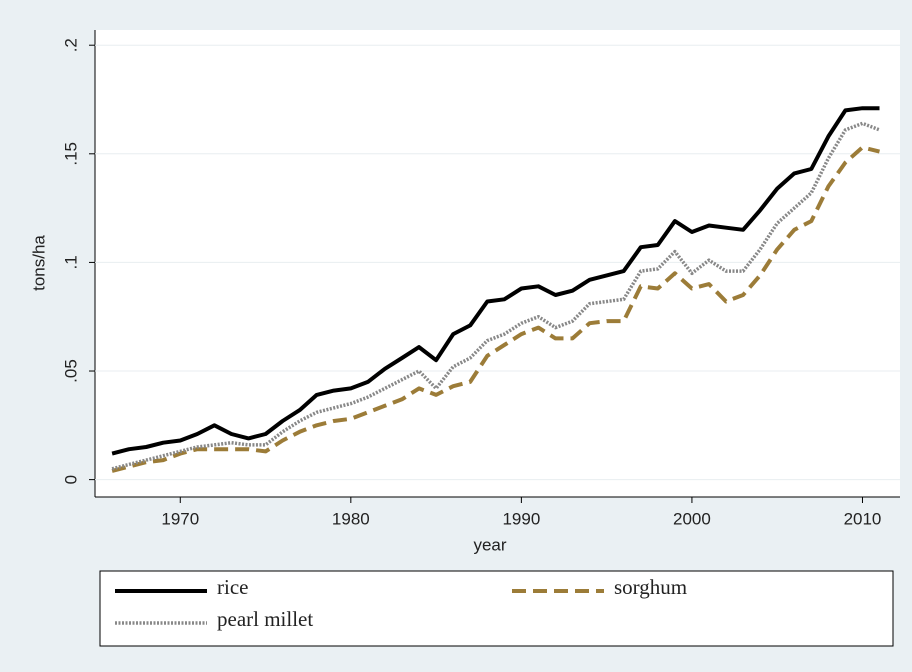 The width and height of the screenshot is (912, 672). What do you see at coordinates (351, 518) in the screenshot?
I see `x-tick-label: 1980` at bounding box center [351, 518].